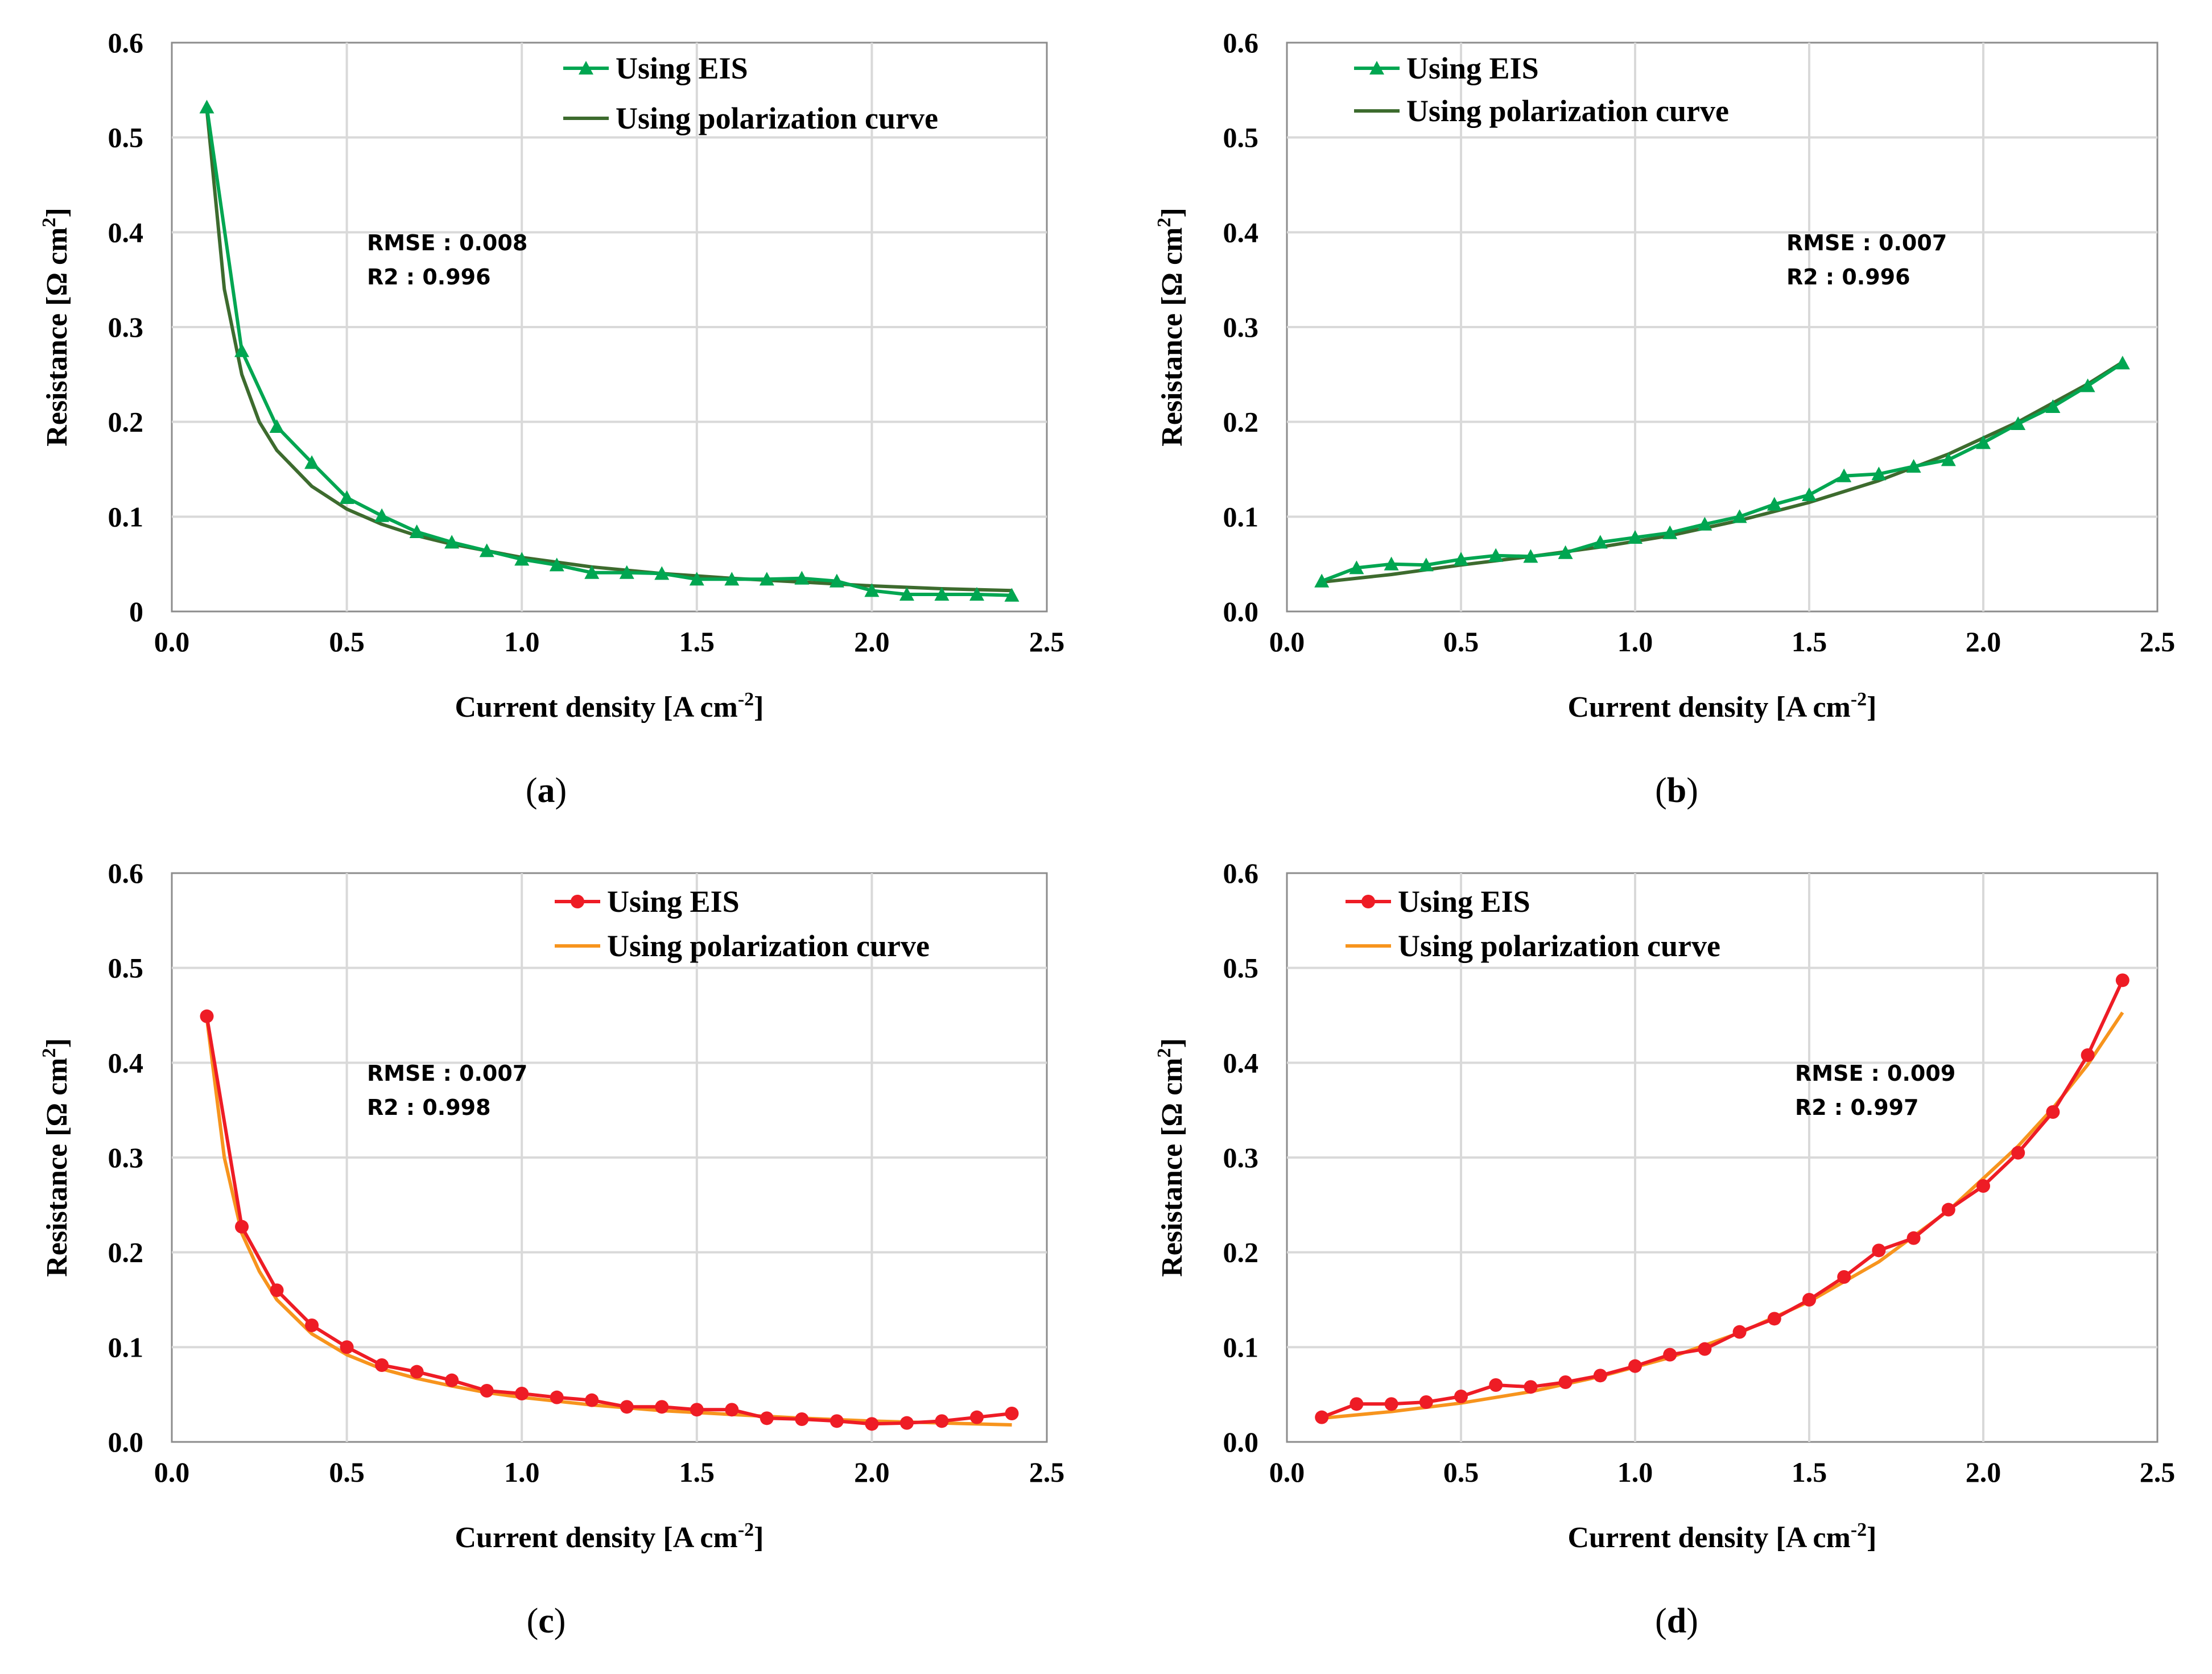 This screenshot has width=2212, height=1674. Describe the element at coordinates (1241, 43) in the screenshot. I see `y-tick-label: 0.6` at that location.